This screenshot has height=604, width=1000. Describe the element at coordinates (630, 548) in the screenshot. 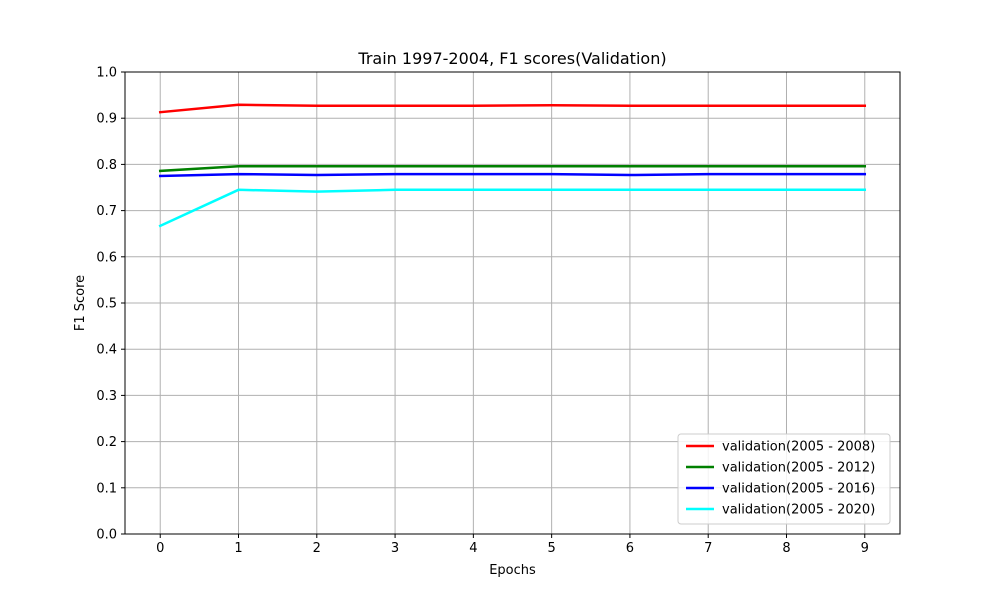

I see `x-tick-label: 6` at that location.